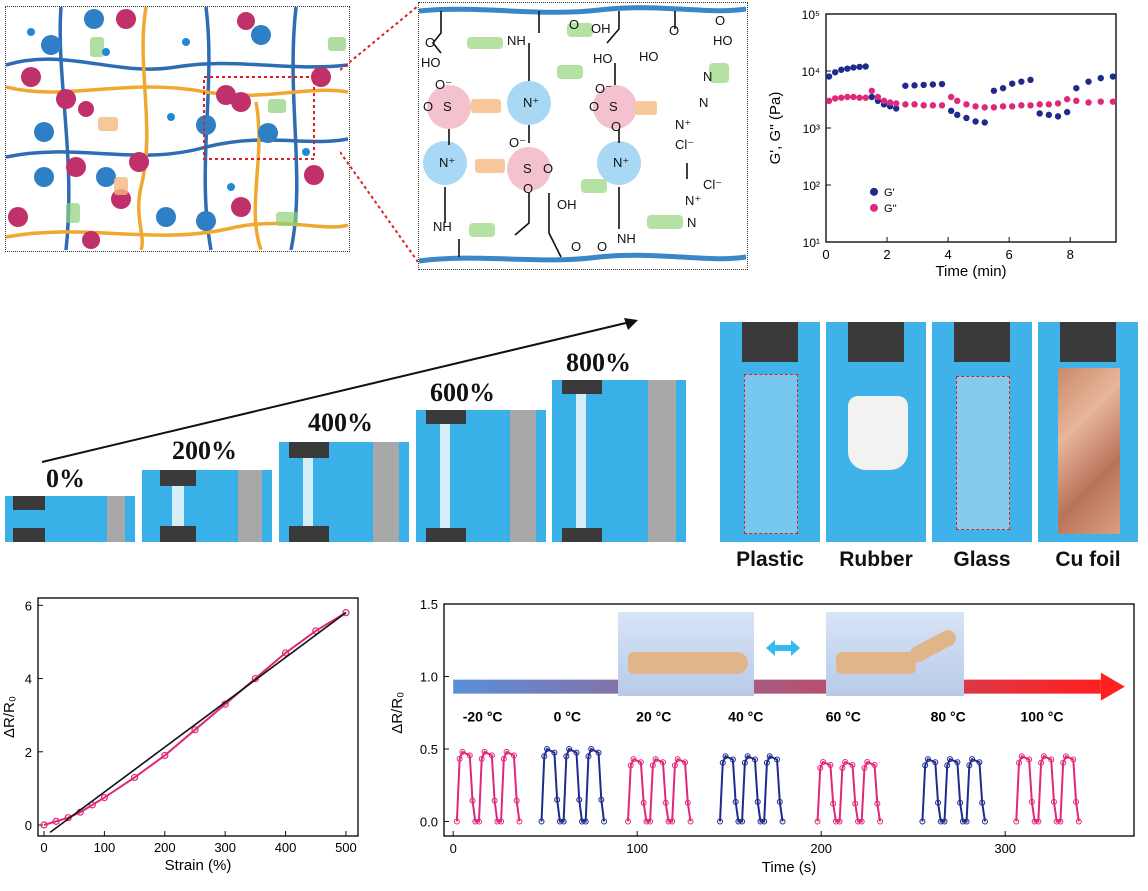 This screenshot has width=1148, height=891. What do you see at coordinates (429, 749) in the screenshot?
I see `temp-y-tick-label: 0.5` at bounding box center [429, 749].